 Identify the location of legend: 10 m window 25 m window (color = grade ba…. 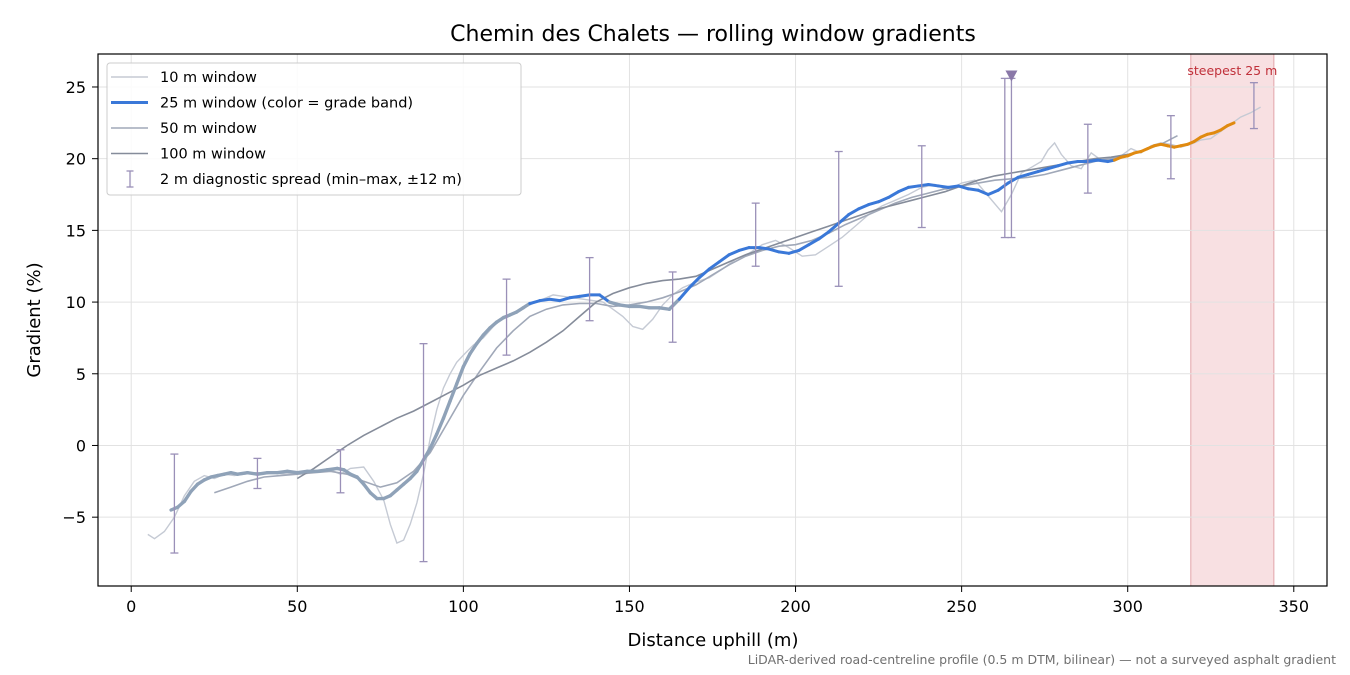
(314, 129).